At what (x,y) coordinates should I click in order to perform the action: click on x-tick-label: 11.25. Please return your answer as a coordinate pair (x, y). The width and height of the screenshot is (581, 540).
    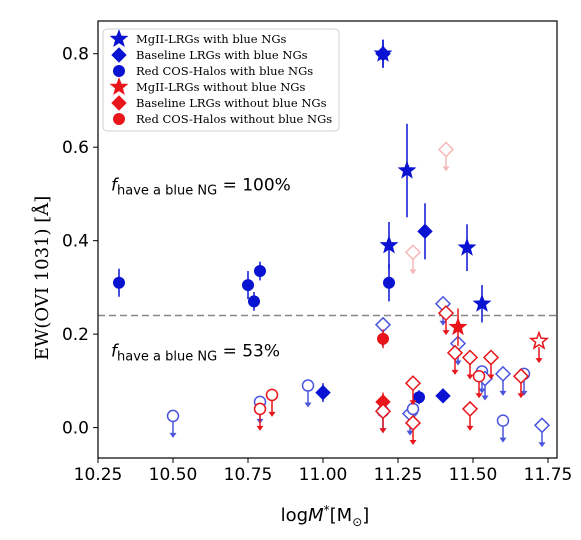
    Looking at the image, I should click on (398, 475).